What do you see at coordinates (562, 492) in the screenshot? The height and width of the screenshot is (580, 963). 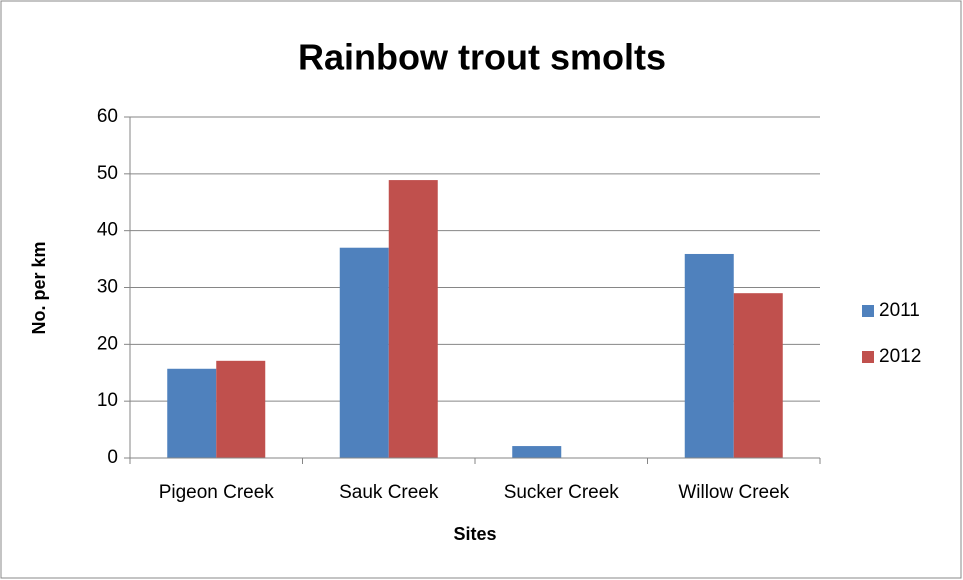 I see `x-tick-label: Sucker Creek` at bounding box center [562, 492].